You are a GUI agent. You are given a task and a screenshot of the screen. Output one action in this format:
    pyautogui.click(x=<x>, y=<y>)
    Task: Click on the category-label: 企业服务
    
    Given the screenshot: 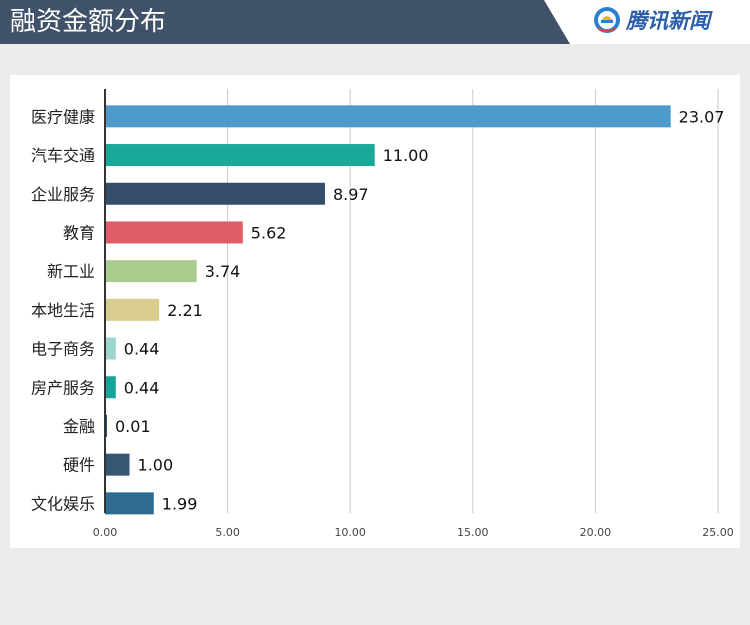 What is the action you would take?
    pyautogui.click(x=63, y=194)
    